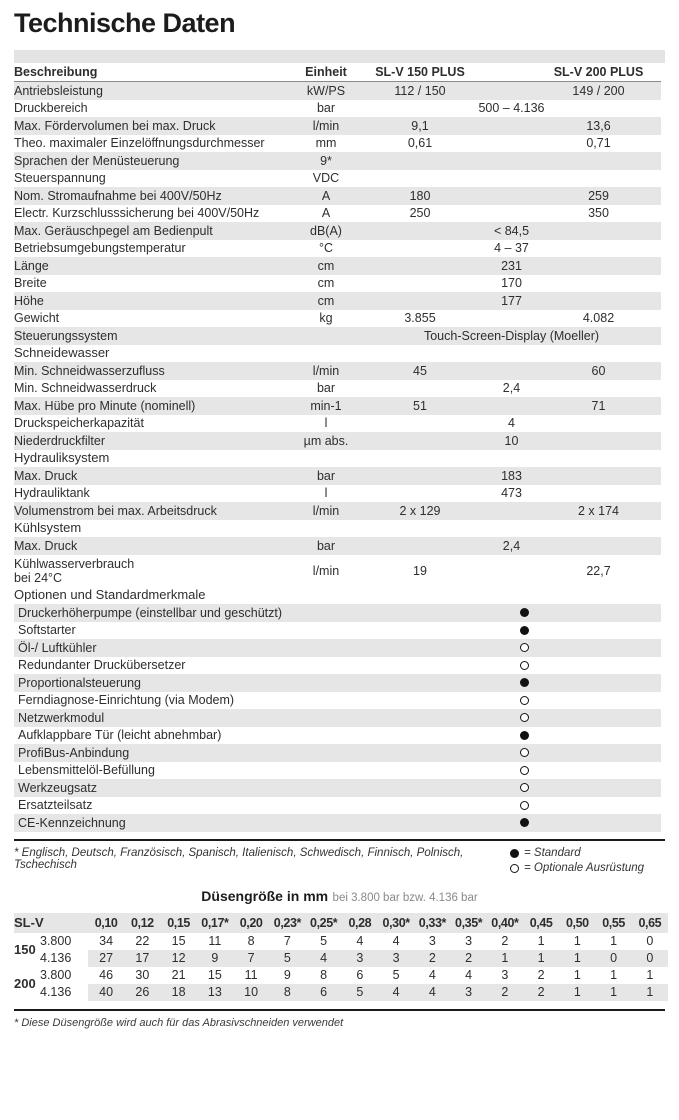 The height and width of the screenshot is (1120, 679). What do you see at coordinates (337, 458) in the screenshot?
I see `section-heading: Hydrauliksystem` at bounding box center [337, 458].